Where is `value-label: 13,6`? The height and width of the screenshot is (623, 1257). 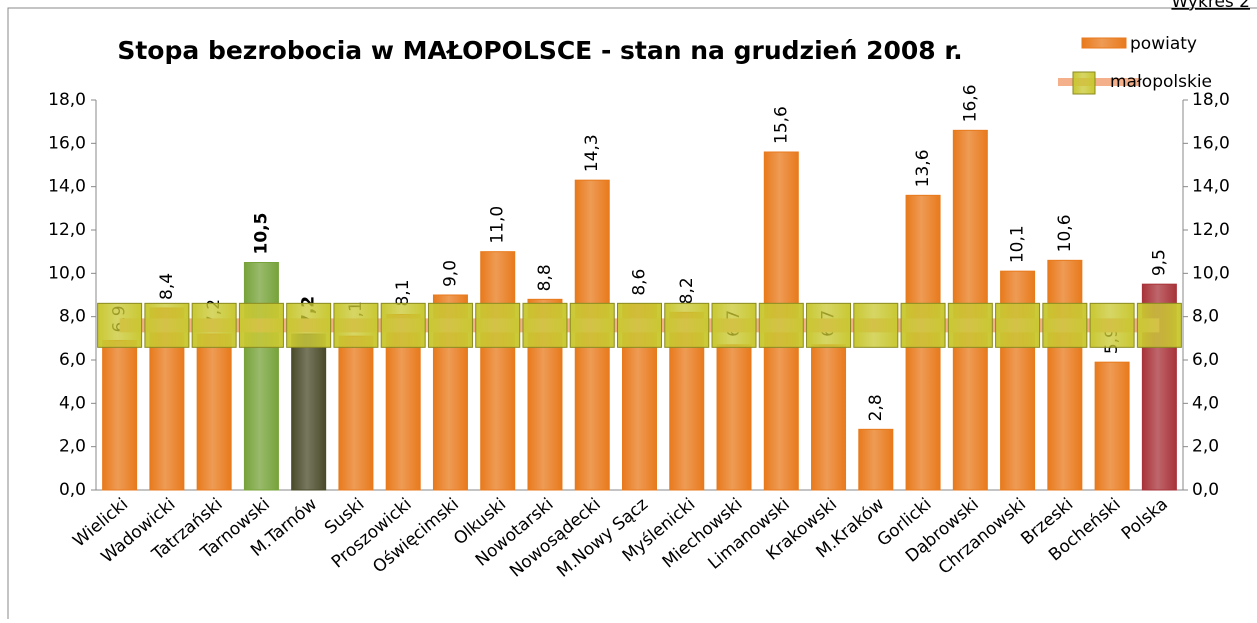 value-label: 13,6 is located at coordinates (923, 168).